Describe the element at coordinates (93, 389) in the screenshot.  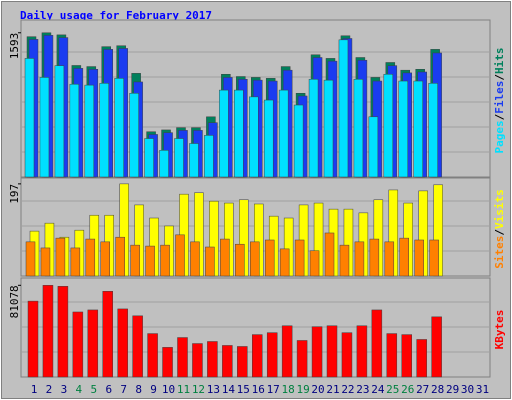
I see `x-tick-label: 5` at that location.